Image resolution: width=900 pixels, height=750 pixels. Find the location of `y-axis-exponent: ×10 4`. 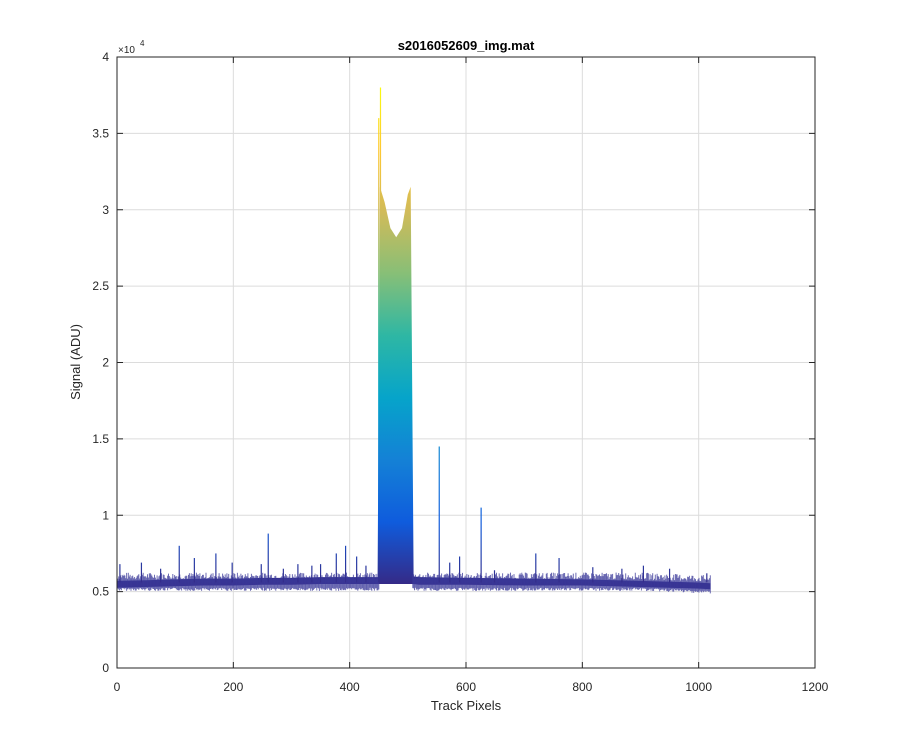

y-axis-exponent: ×10 4 is located at coordinates (131, 47).